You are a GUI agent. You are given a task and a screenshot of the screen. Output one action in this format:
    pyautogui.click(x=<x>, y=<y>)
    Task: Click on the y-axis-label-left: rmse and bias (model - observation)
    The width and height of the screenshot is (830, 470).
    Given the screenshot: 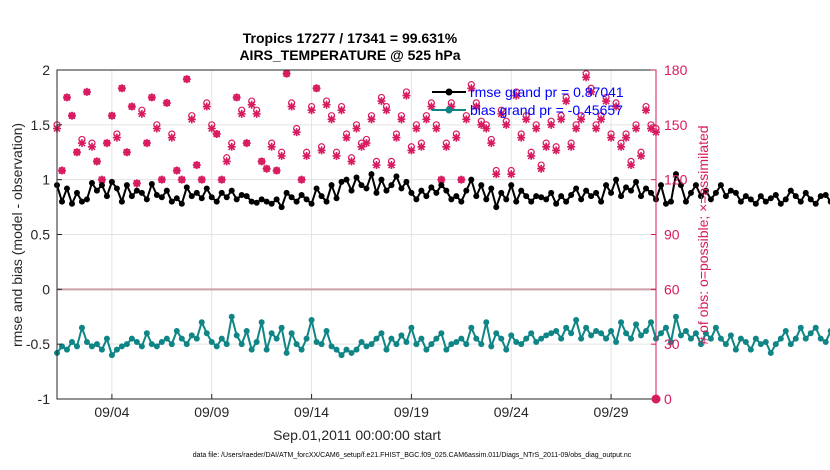 What is the action you would take?
    pyautogui.click(x=17, y=235)
    